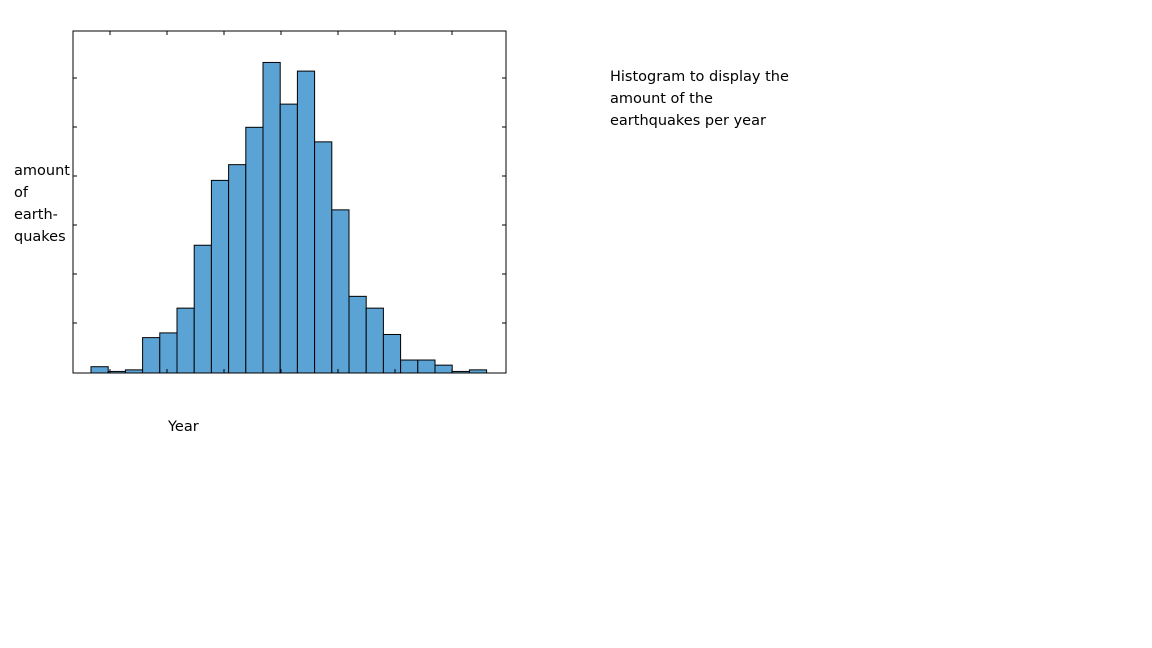 Image resolution: width=1152 pixels, height=648 pixels. What do you see at coordinates (42, 204) in the screenshot?
I see `y-axis-label: amount of earth- quakes` at bounding box center [42, 204].